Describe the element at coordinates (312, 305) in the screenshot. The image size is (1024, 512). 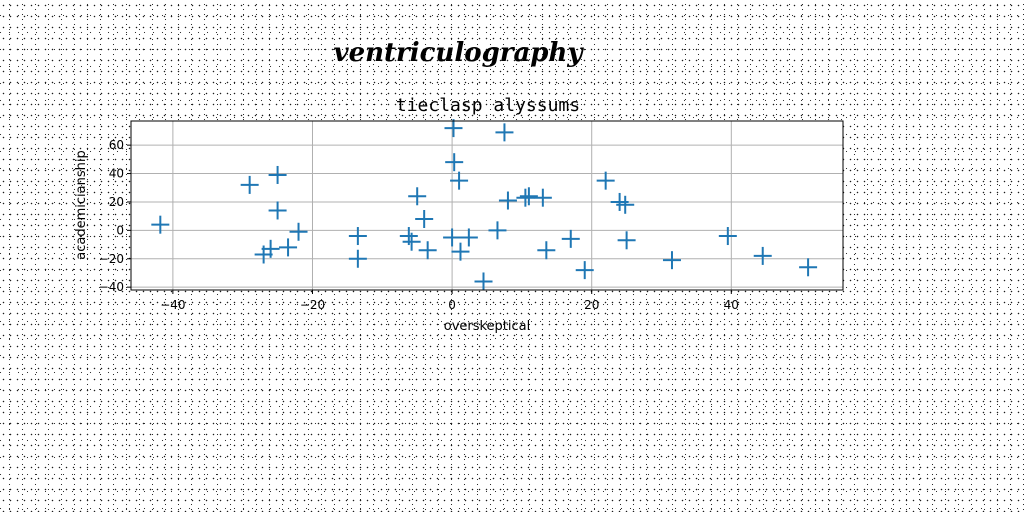
I see `x-tick-label: −20` at that location.